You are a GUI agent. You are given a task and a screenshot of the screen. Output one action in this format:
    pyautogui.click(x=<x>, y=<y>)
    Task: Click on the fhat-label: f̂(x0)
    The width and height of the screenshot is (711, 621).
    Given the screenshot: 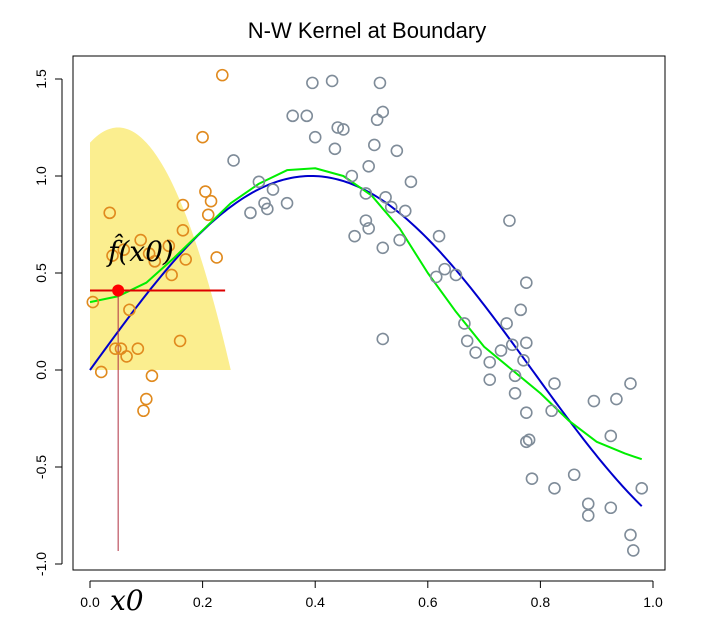 What is the action you would take?
    pyautogui.click(x=140, y=251)
    